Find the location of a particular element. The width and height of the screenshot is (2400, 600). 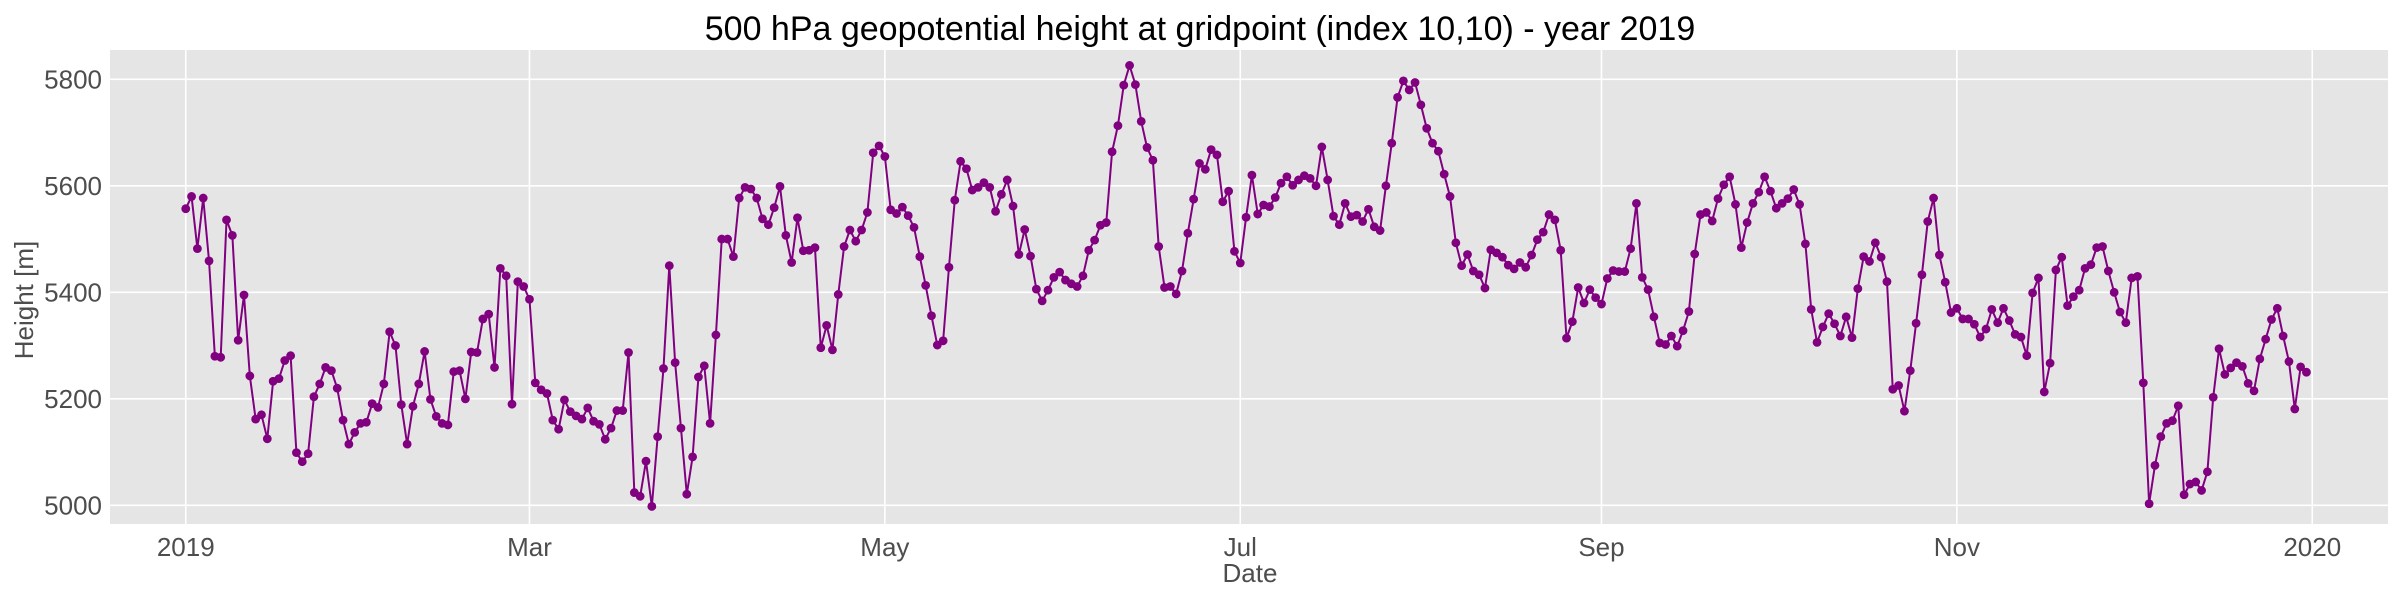

x-tick-label: Sep is located at coordinates (1601, 547).